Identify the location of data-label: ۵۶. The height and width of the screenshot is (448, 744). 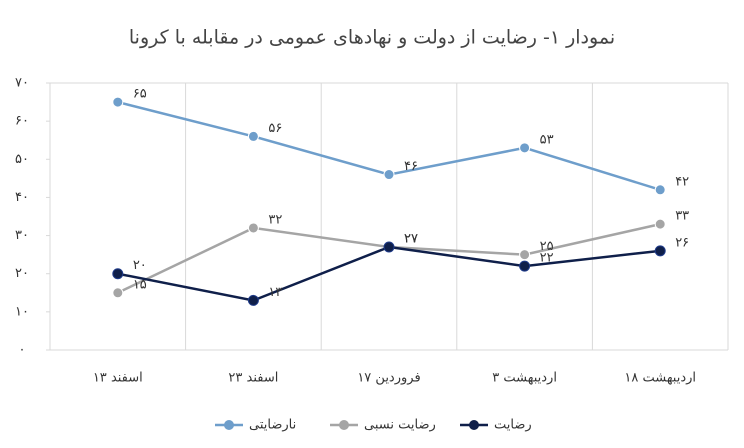
(275, 128).